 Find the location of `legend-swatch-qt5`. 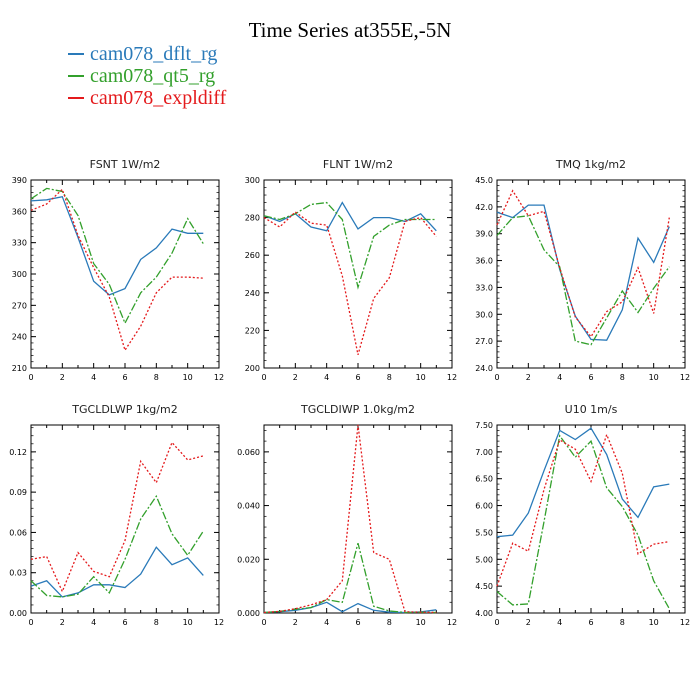

legend-swatch-qt5 is located at coordinates (76, 76).